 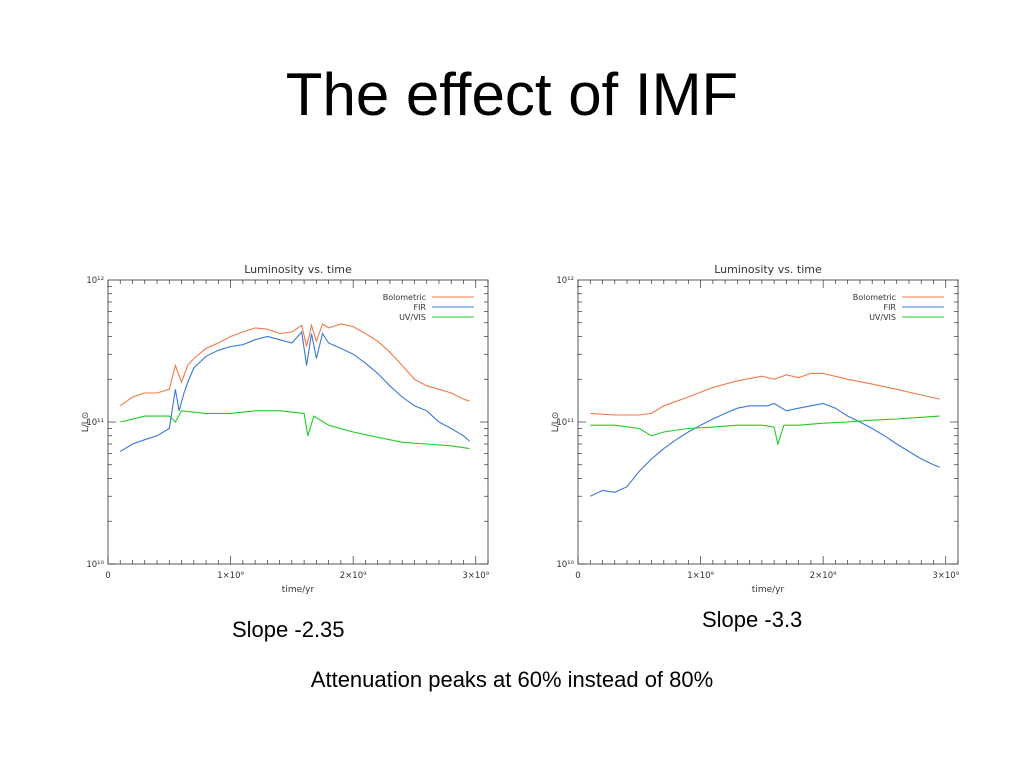 What do you see at coordinates (288, 629) in the screenshot?
I see `caption-slope-left: Slope -2.35` at bounding box center [288, 629].